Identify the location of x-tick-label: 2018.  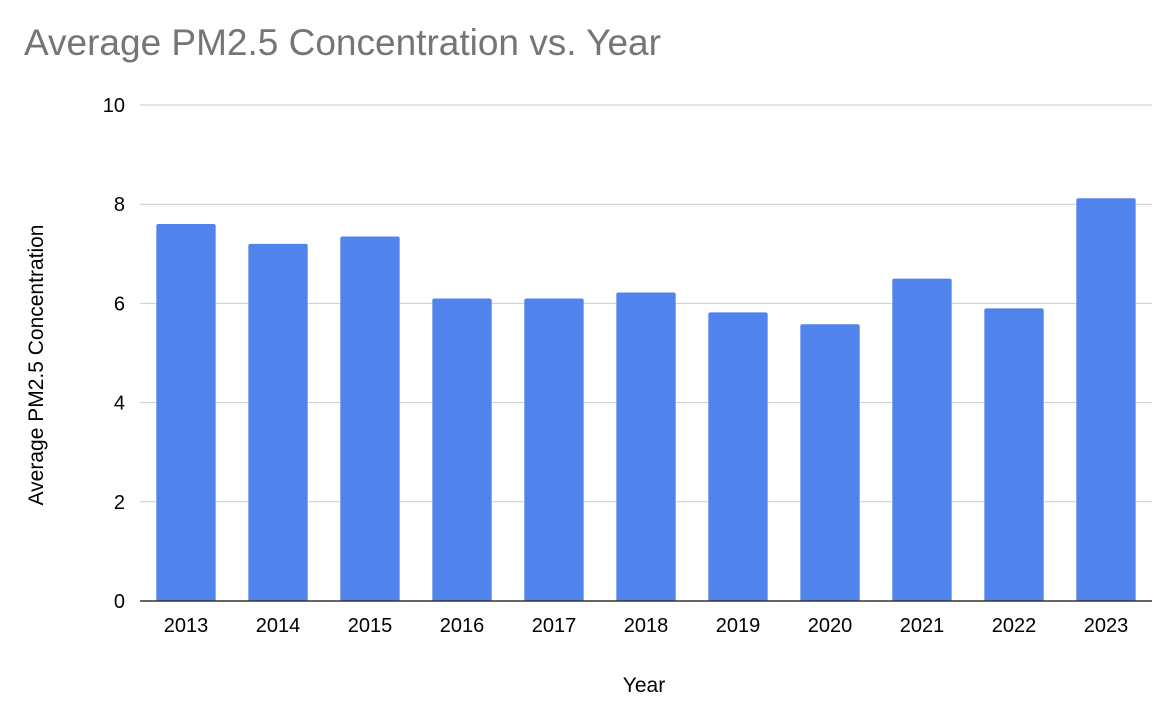
(646, 626).